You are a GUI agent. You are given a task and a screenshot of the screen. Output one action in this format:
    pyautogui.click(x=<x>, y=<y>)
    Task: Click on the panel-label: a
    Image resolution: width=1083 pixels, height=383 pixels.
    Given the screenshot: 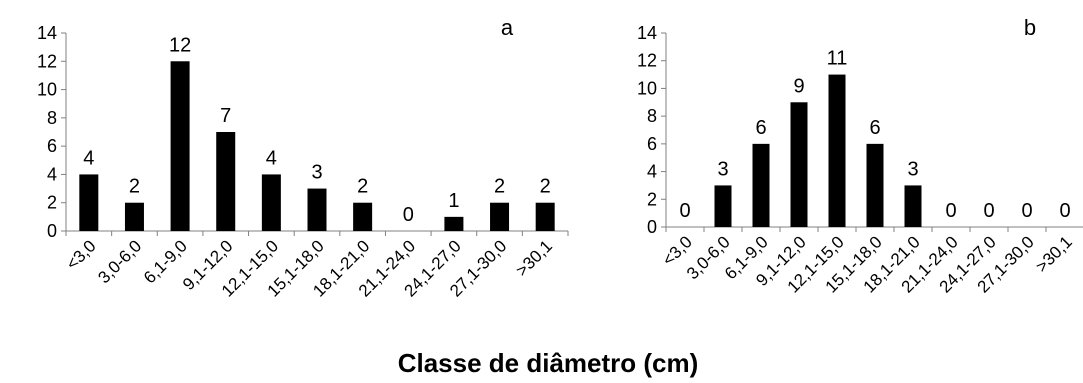 What is the action you would take?
    pyautogui.click(x=507, y=27)
    